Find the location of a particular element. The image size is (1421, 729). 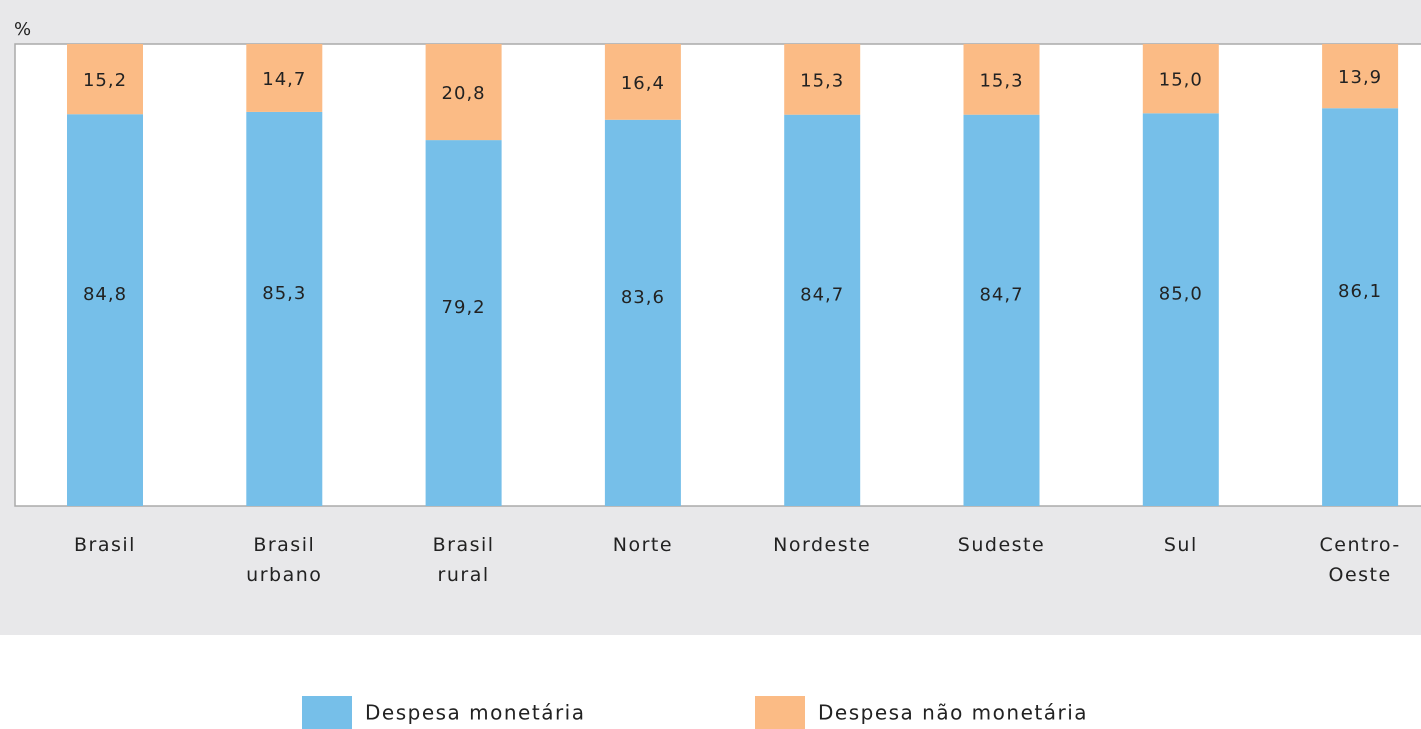

x-tick-label: Nordeste is located at coordinates (822, 545).